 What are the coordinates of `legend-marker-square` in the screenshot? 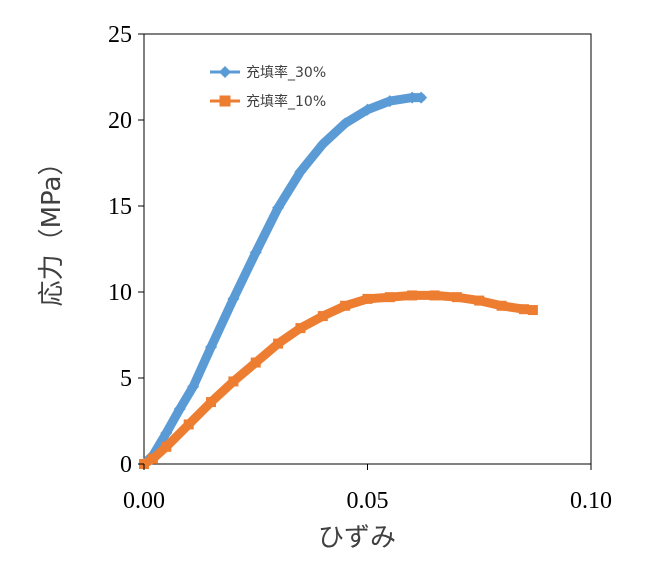 It's located at (225, 101).